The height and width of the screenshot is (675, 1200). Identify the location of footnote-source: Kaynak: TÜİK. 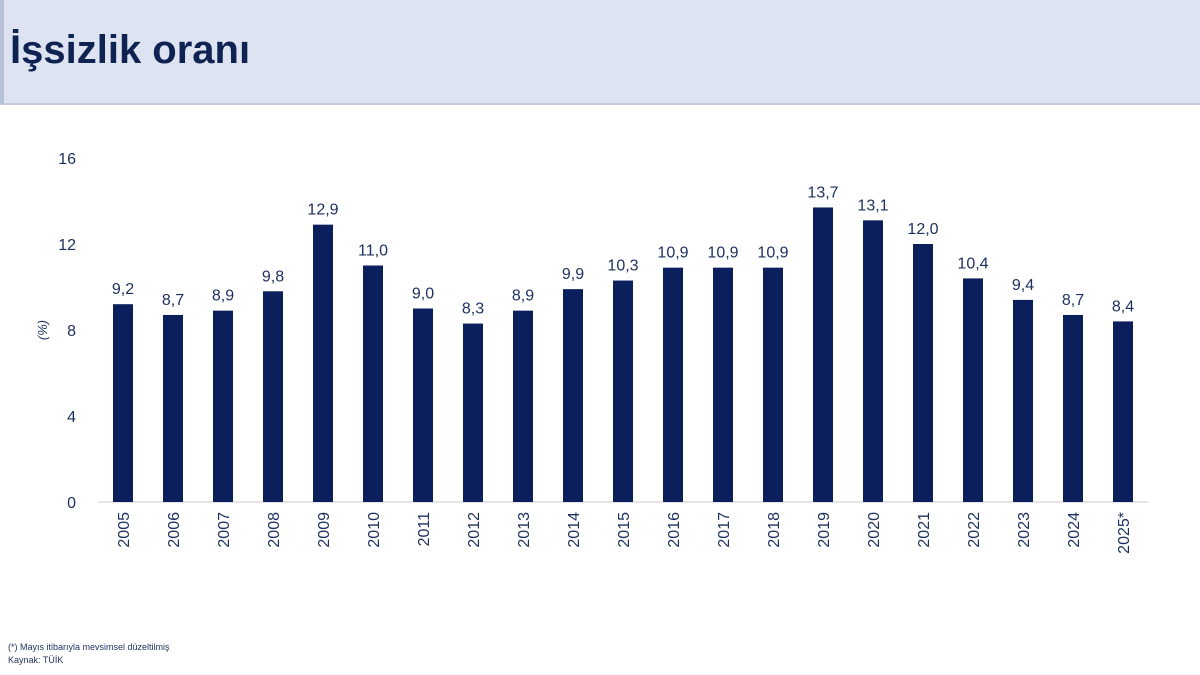
(36, 660).